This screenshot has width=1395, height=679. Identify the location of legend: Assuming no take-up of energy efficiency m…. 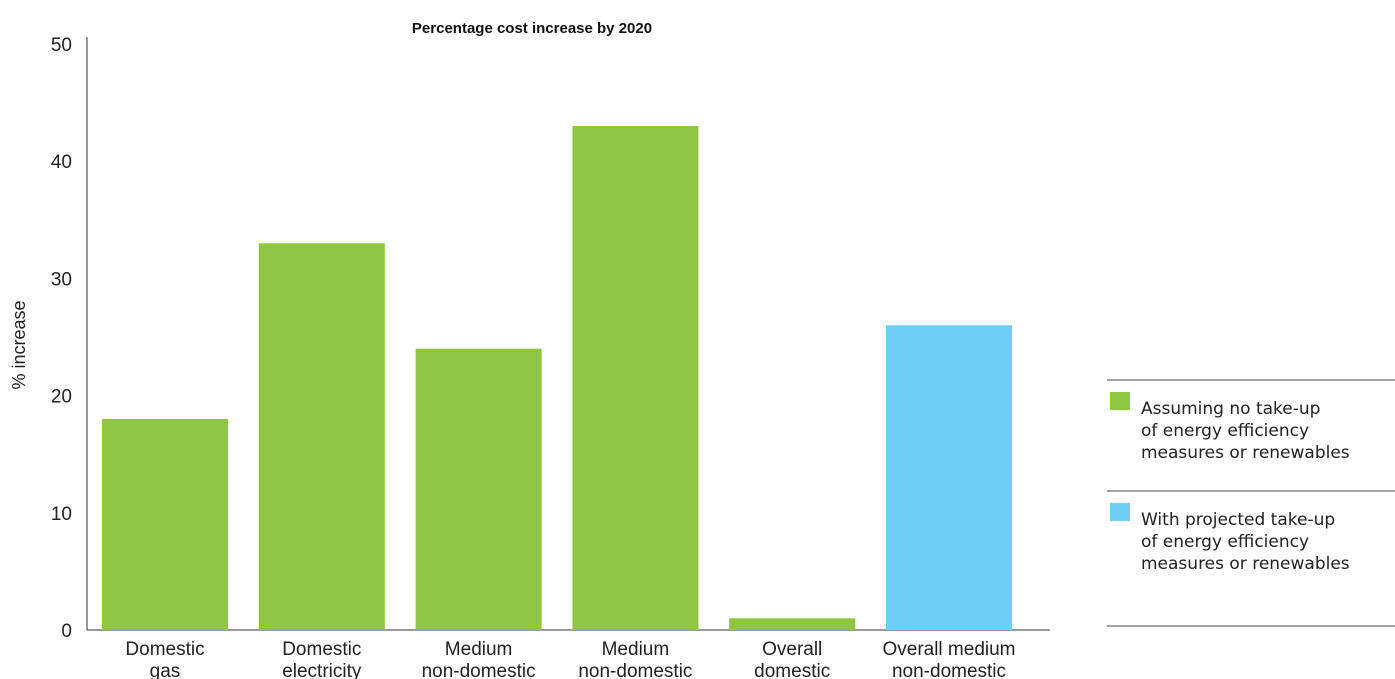
(1251, 503).